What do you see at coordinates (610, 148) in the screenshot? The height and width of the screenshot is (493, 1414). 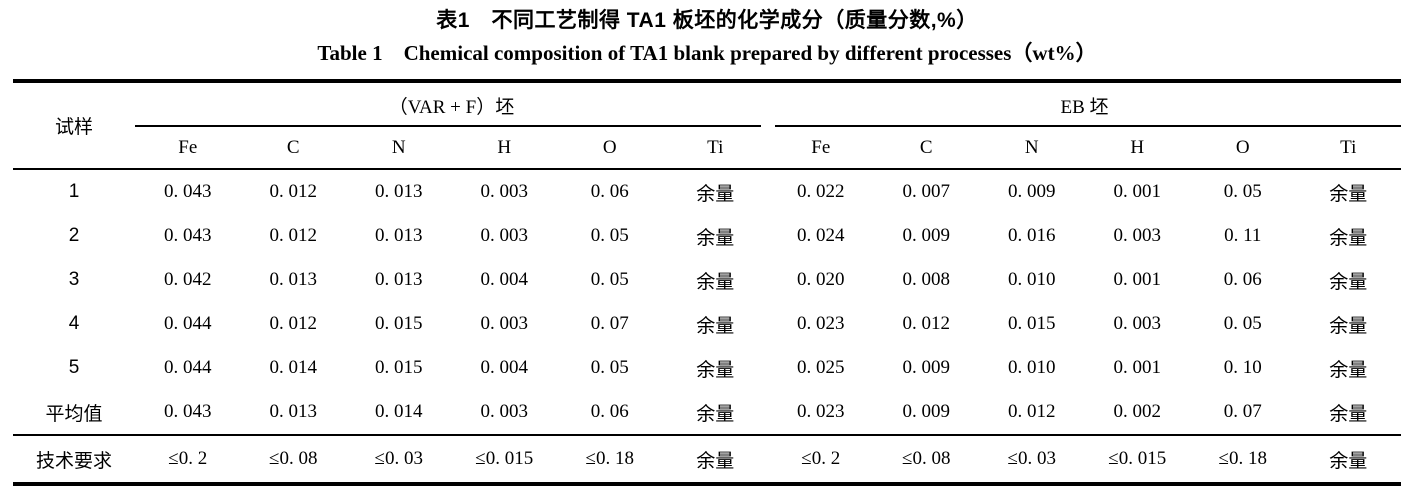 I see `col-header-o-varf: O` at bounding box center [610, 148].